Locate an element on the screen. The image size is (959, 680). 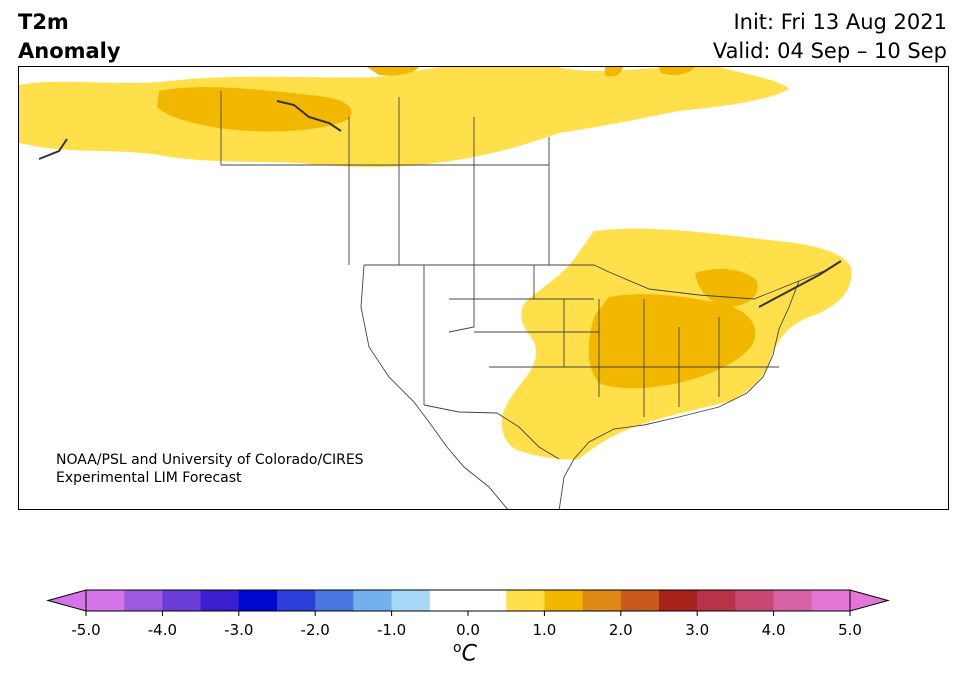
colorbar-extend-under is located at coordinates (66, 600).